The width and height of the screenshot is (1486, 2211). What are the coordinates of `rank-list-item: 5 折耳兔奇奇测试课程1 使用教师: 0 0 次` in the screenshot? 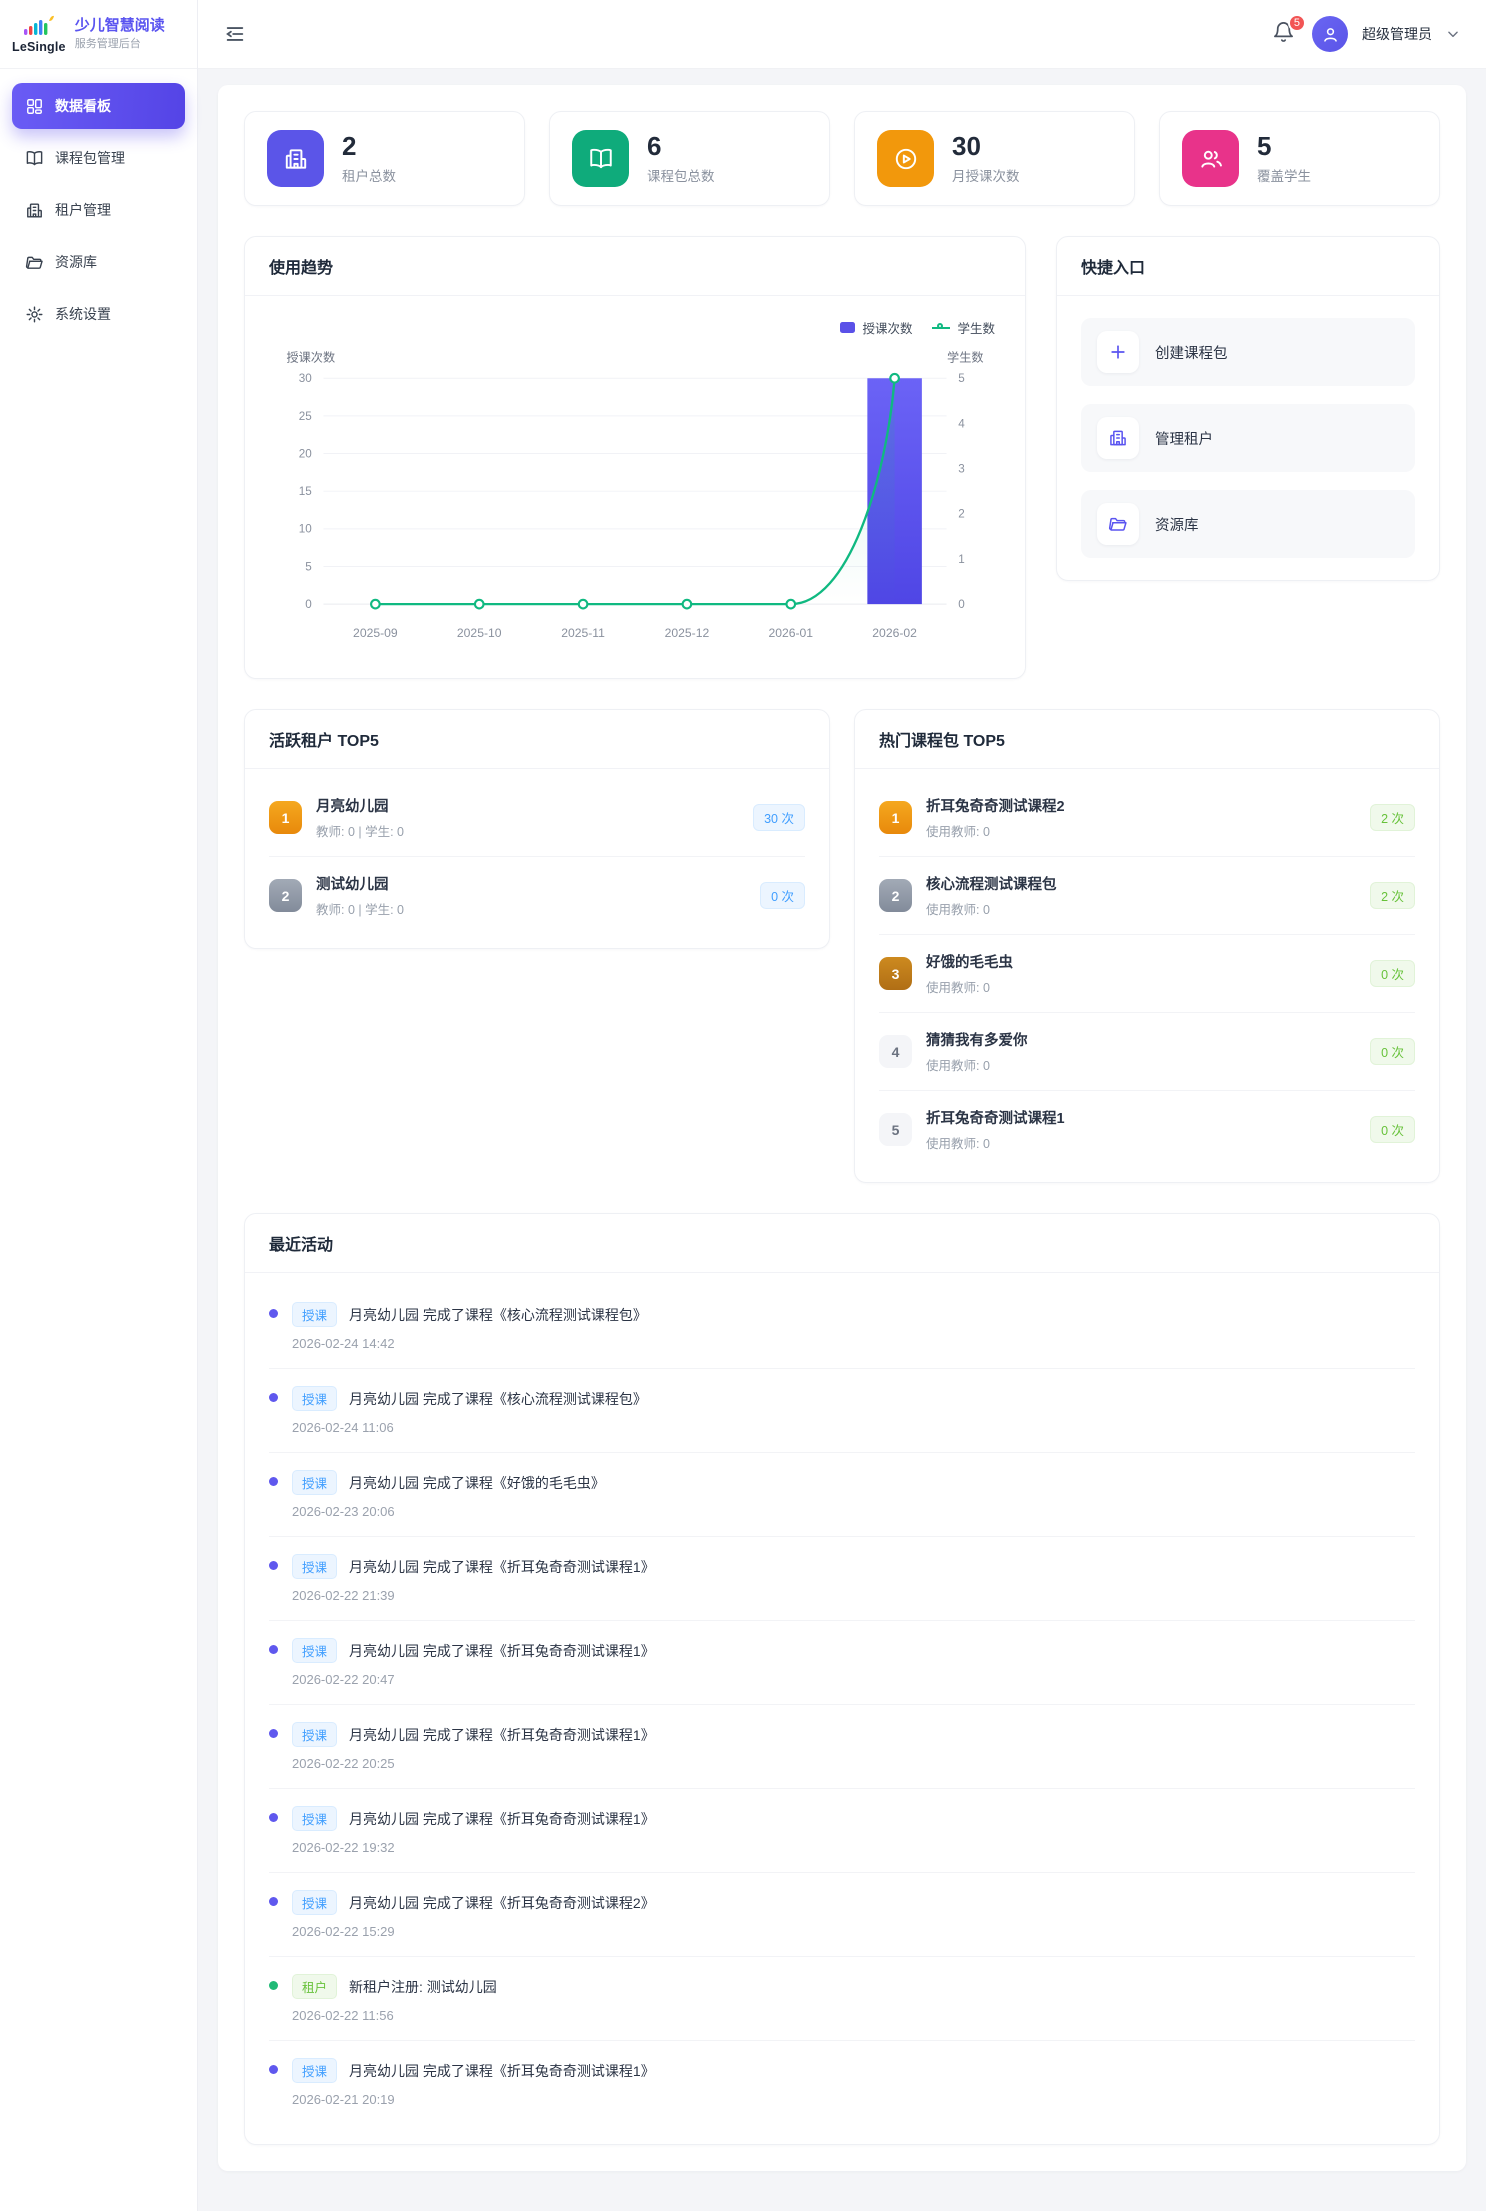 It's located at (1147, 1129).